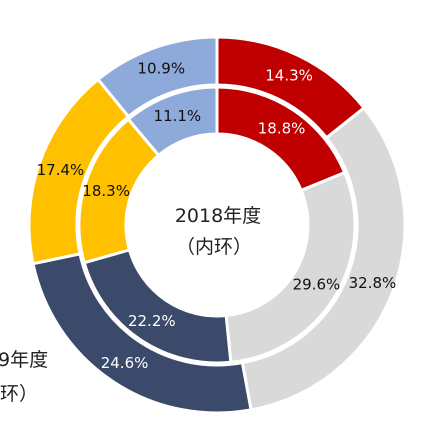 The width and height of the screenshot is (440, 440). Describe the element at coordinates (178, 116) in the screenshot. I see `inner-slice-label-4: 11.1%` at that location.